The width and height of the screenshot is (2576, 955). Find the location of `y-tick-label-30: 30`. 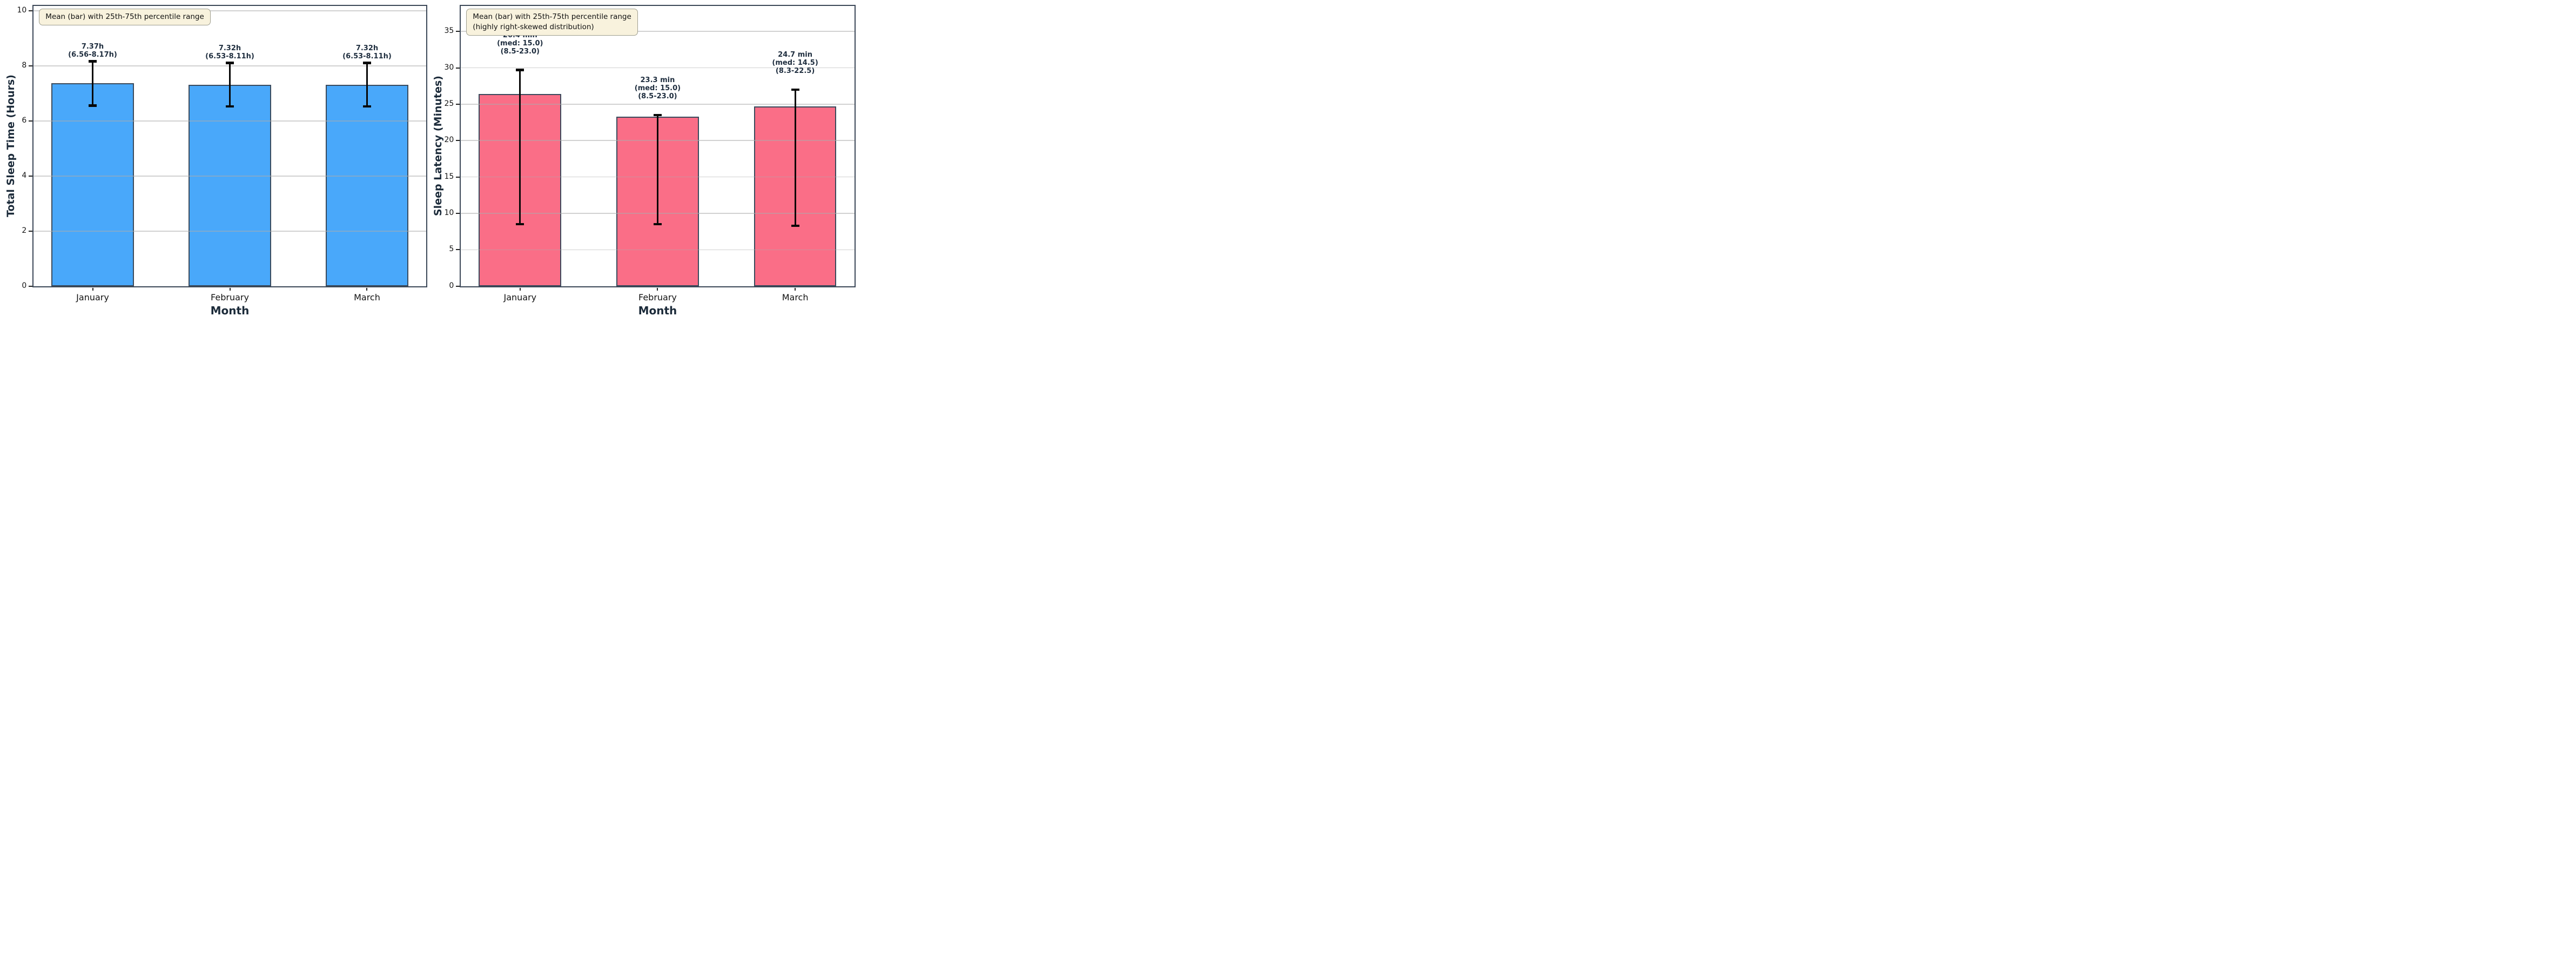

y-tick-label-30: 30 is located at coordinates (449, 67).